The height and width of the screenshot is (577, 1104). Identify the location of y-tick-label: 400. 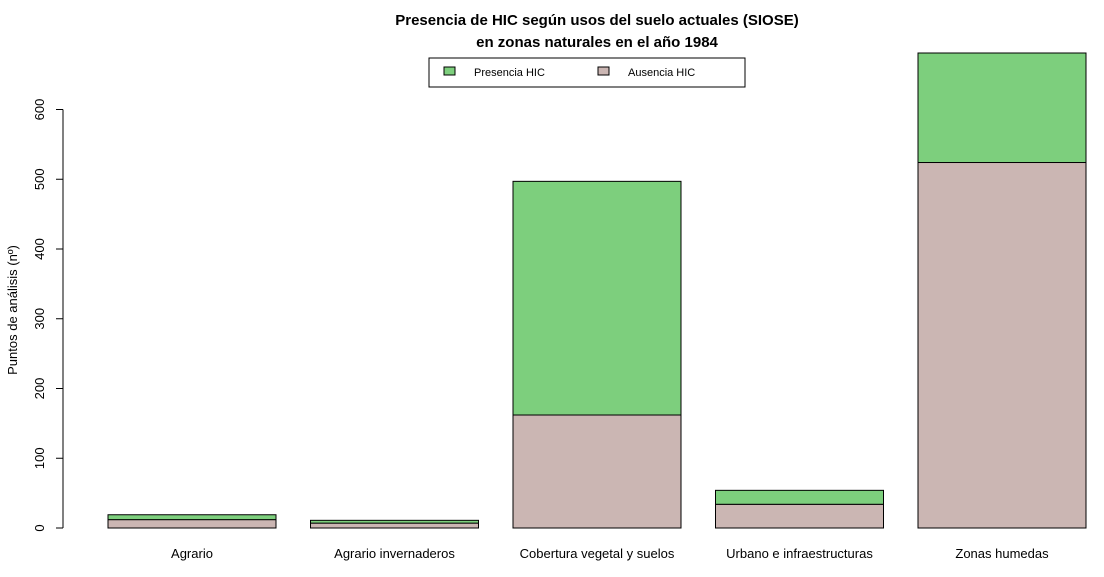
(39, 249).